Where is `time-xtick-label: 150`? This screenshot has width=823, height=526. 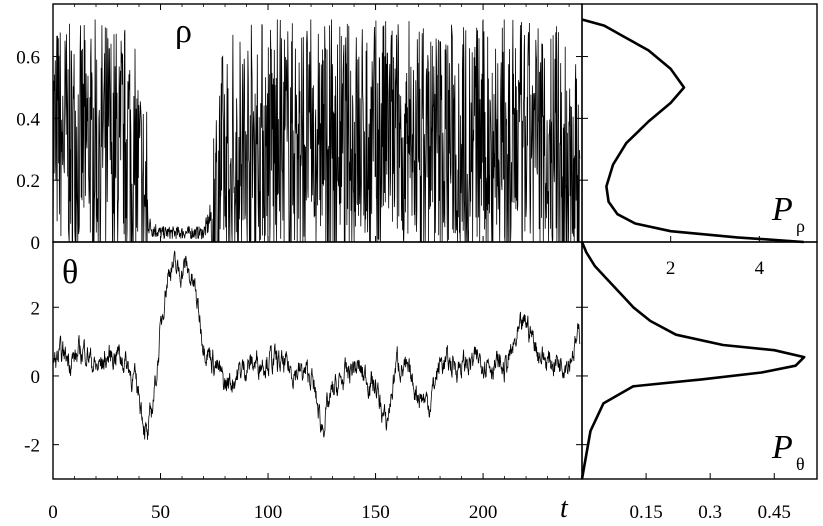
time-xtick-label: 150 is located at coordinates (375, 512).